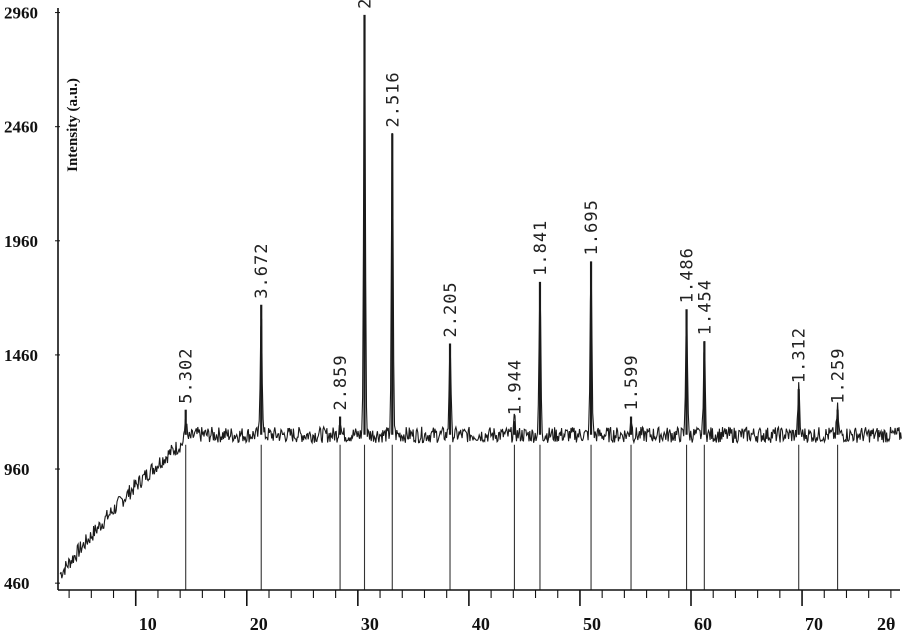 The image size is (902, 641). What do you see at coordinates (32, 298) in the screenshot?
I see `y-ticks: 460 960 1460 1960 2460 2960` at bounding box center [32, 298].